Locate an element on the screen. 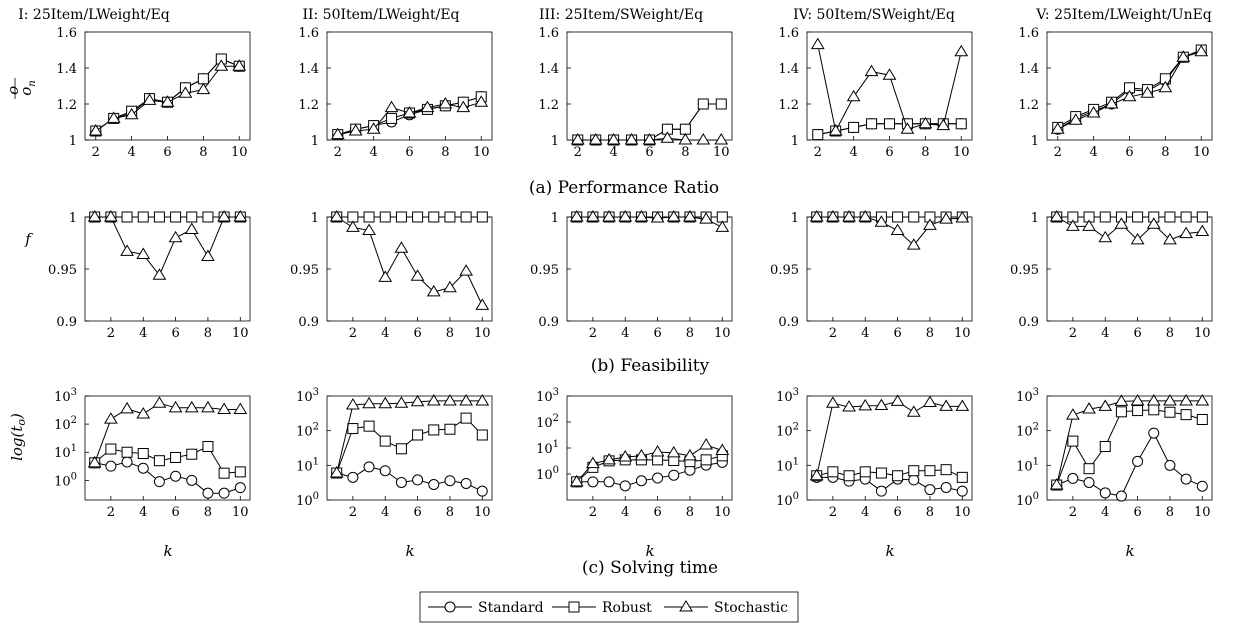 The width and height of the screenshot is (1257, 631). xlabel-k-3: k is located at coordinates (649, 551).